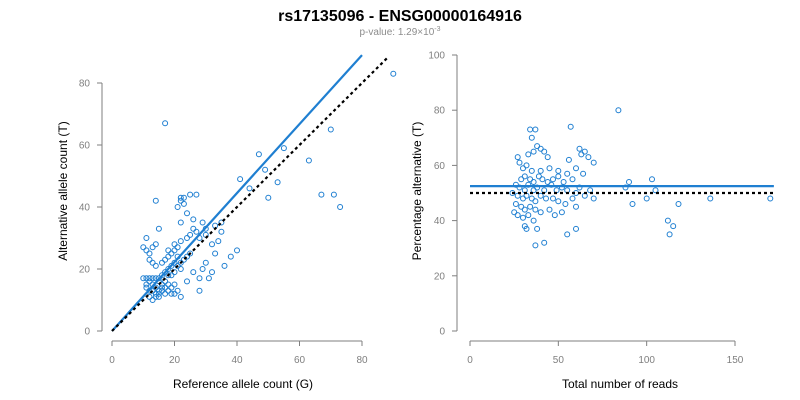 Image resolution: width=800 pixels, height=400 pixels. Describe the element at coordinates (417, 191) in the screenshot. I see `right-y-label: Percentage alternative (T)` at that location.